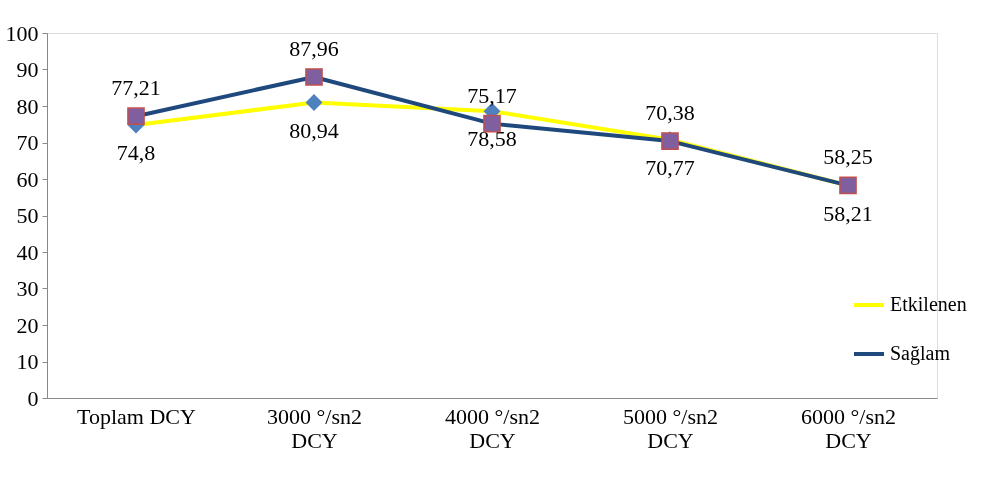  Describe the element at coordinates (314, 130) in the screenshot. I see `data-label: 80,94` at that location.